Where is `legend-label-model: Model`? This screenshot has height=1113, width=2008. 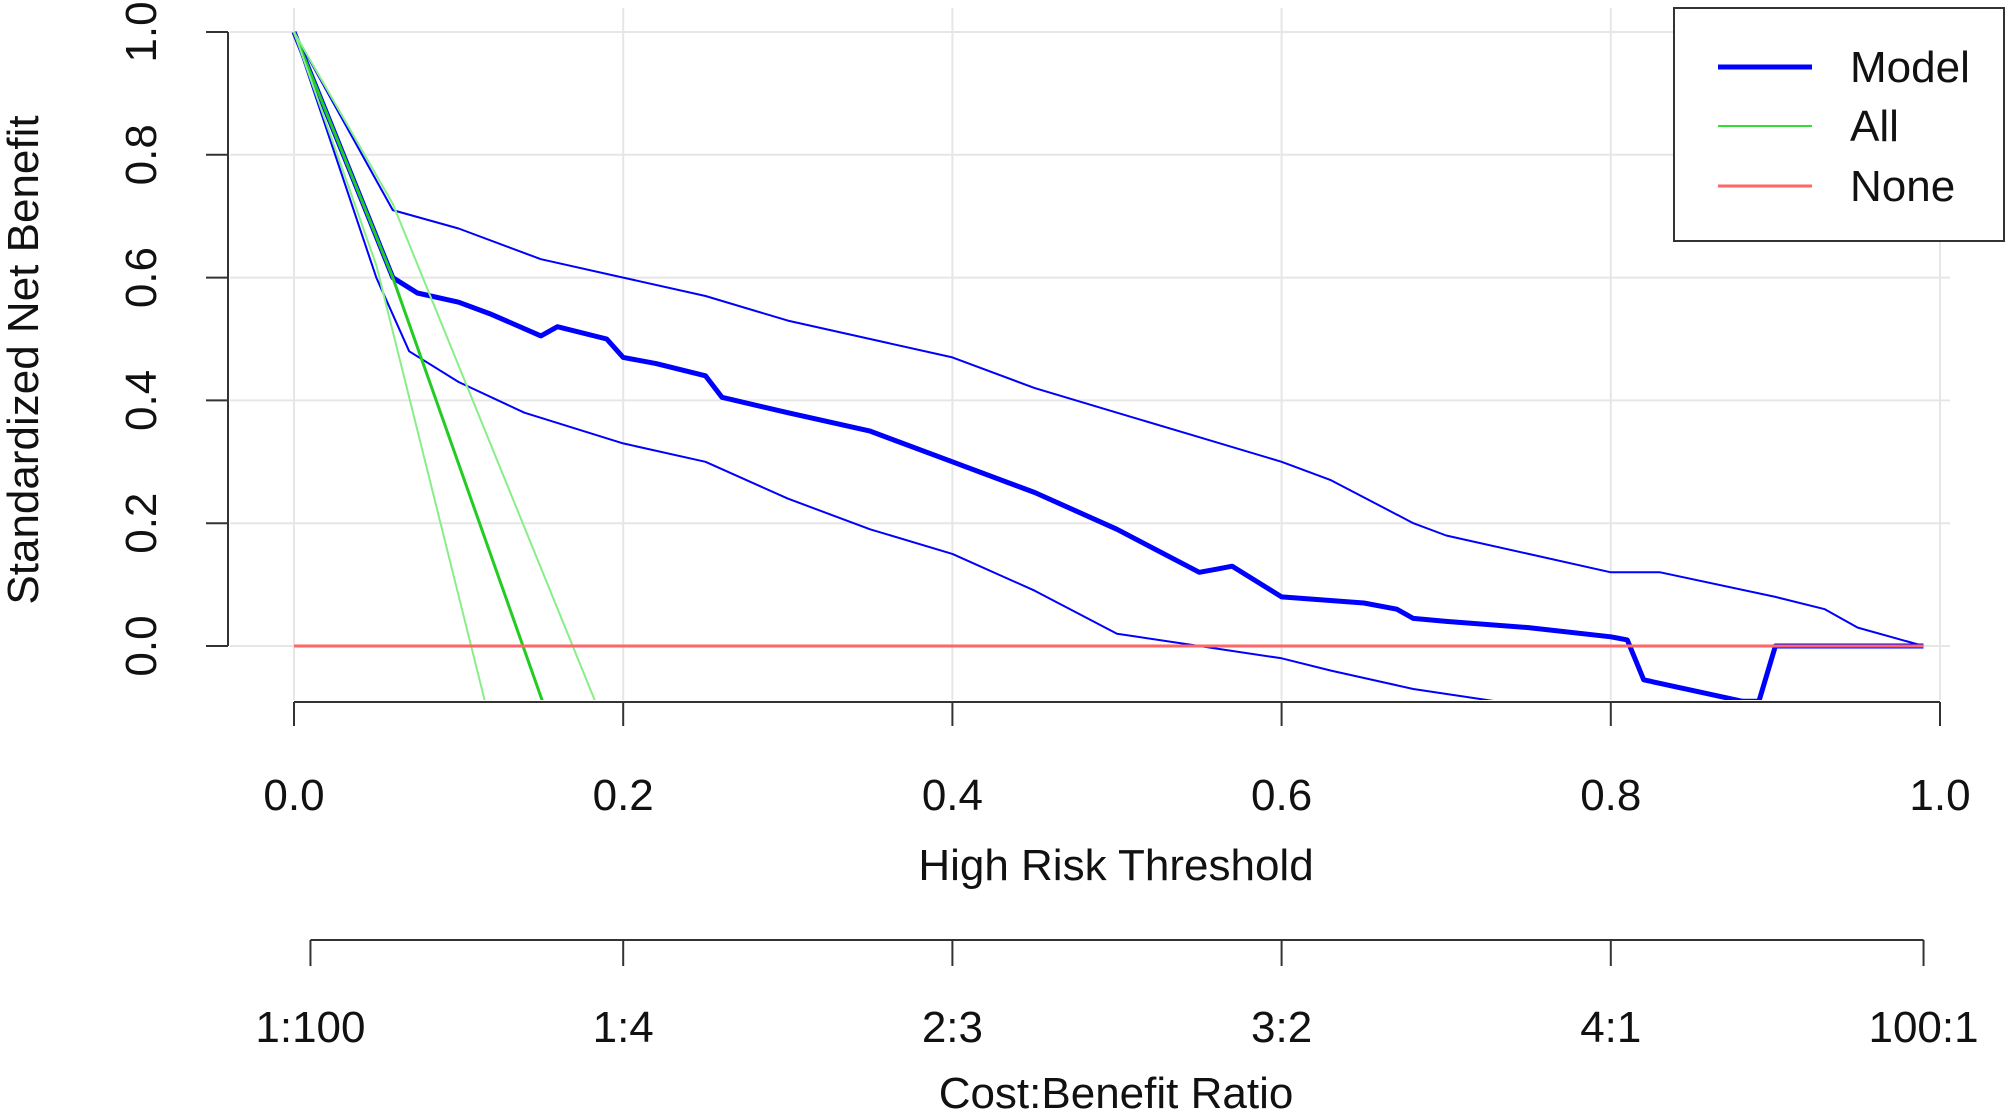
legend-label-model: Model is located at coordinates (1910, 67).